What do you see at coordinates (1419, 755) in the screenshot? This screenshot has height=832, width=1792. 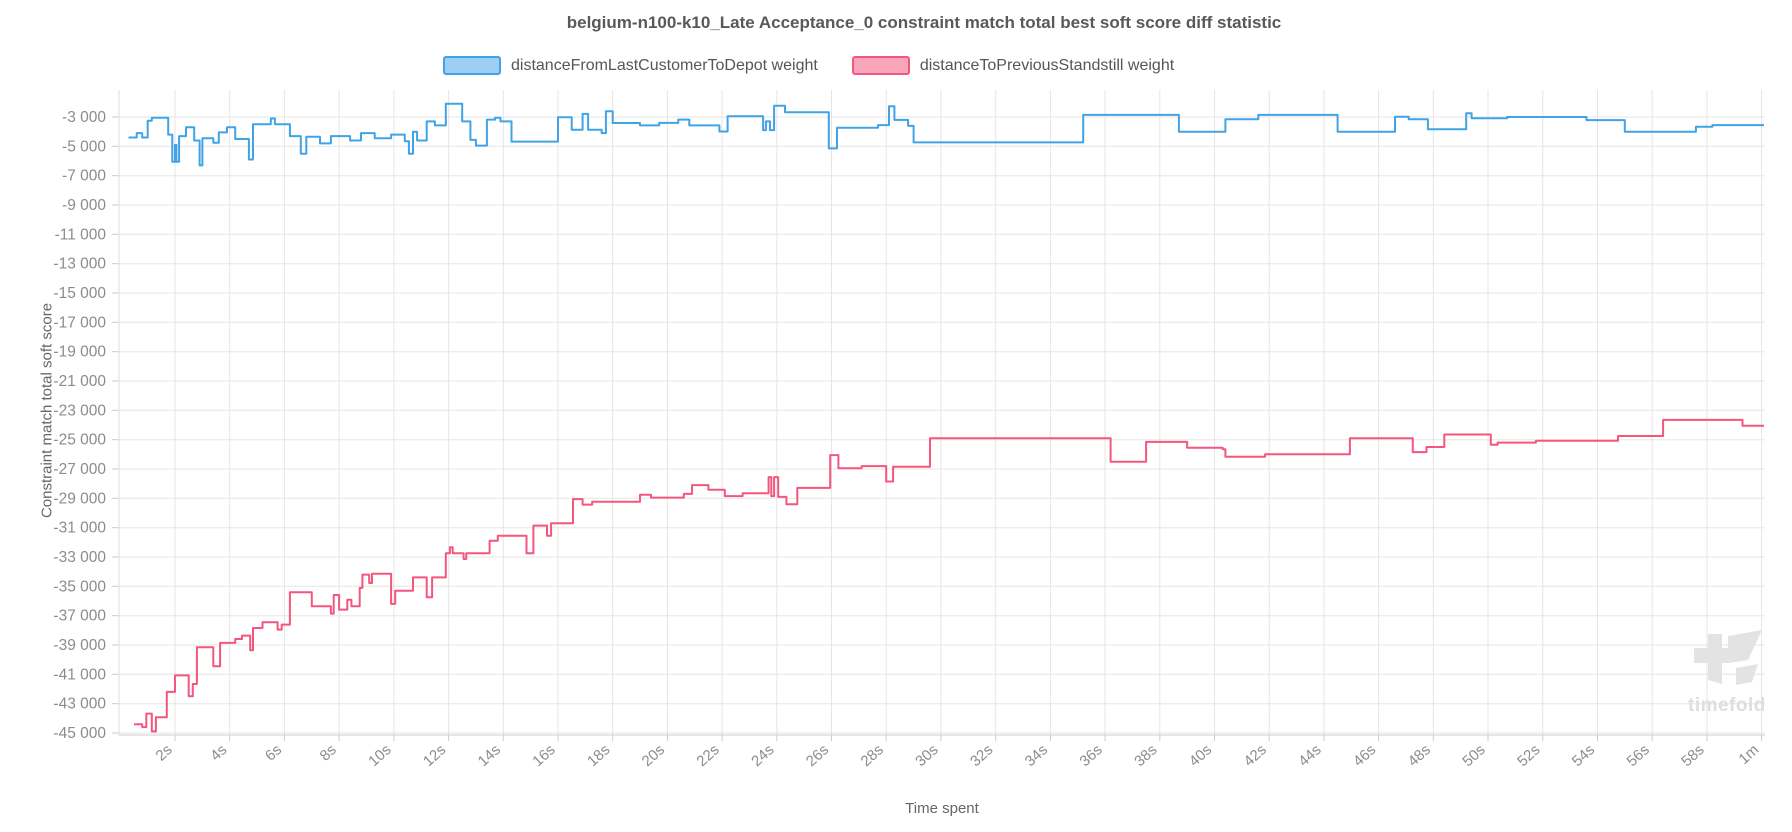 I see `x-tick-label: 48s` at bounding box center [1419, 755].